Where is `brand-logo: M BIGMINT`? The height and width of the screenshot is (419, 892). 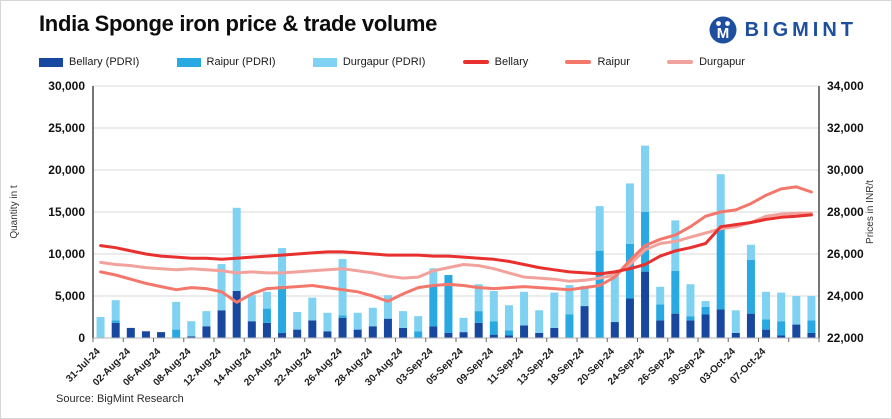 brand-logo: M BIGMINT is located at coordinates (782, 30).